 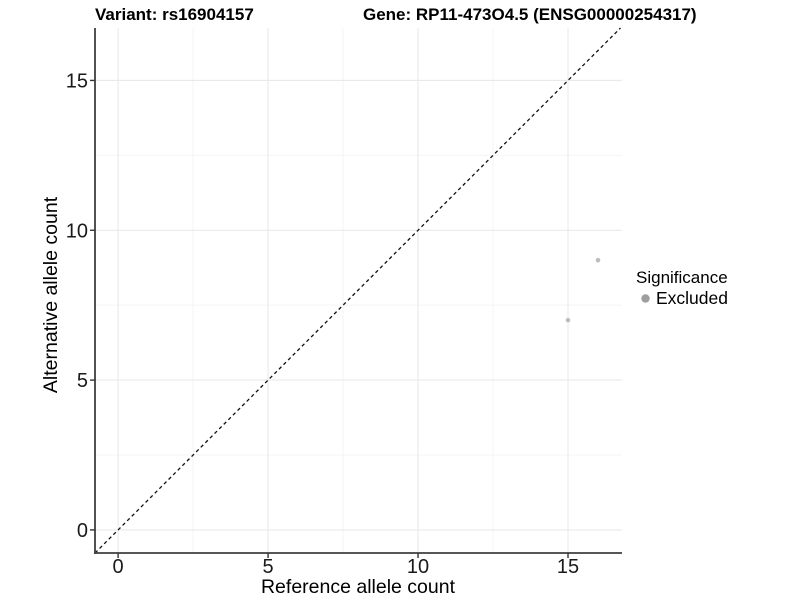 What do you see at coordinates (174, 14) in the screenshot?
I see `plot-title-variant: Variant: rs16904157` at bounding box center [174, 14].